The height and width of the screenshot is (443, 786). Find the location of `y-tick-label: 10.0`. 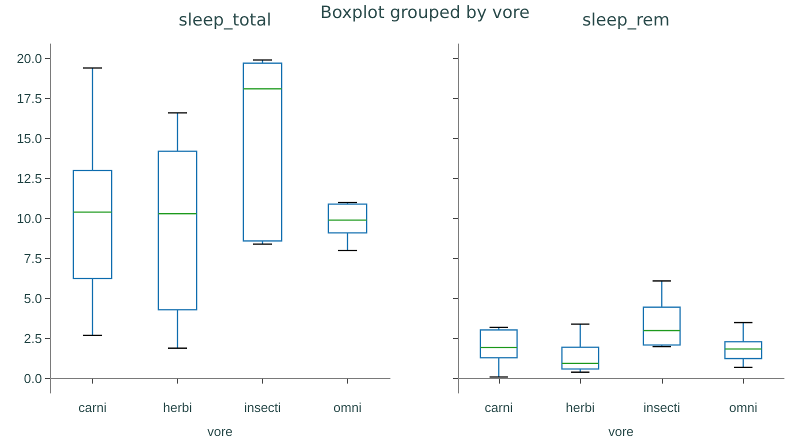

y-tick-label: 10.0 is located at coordinates (29, 218).